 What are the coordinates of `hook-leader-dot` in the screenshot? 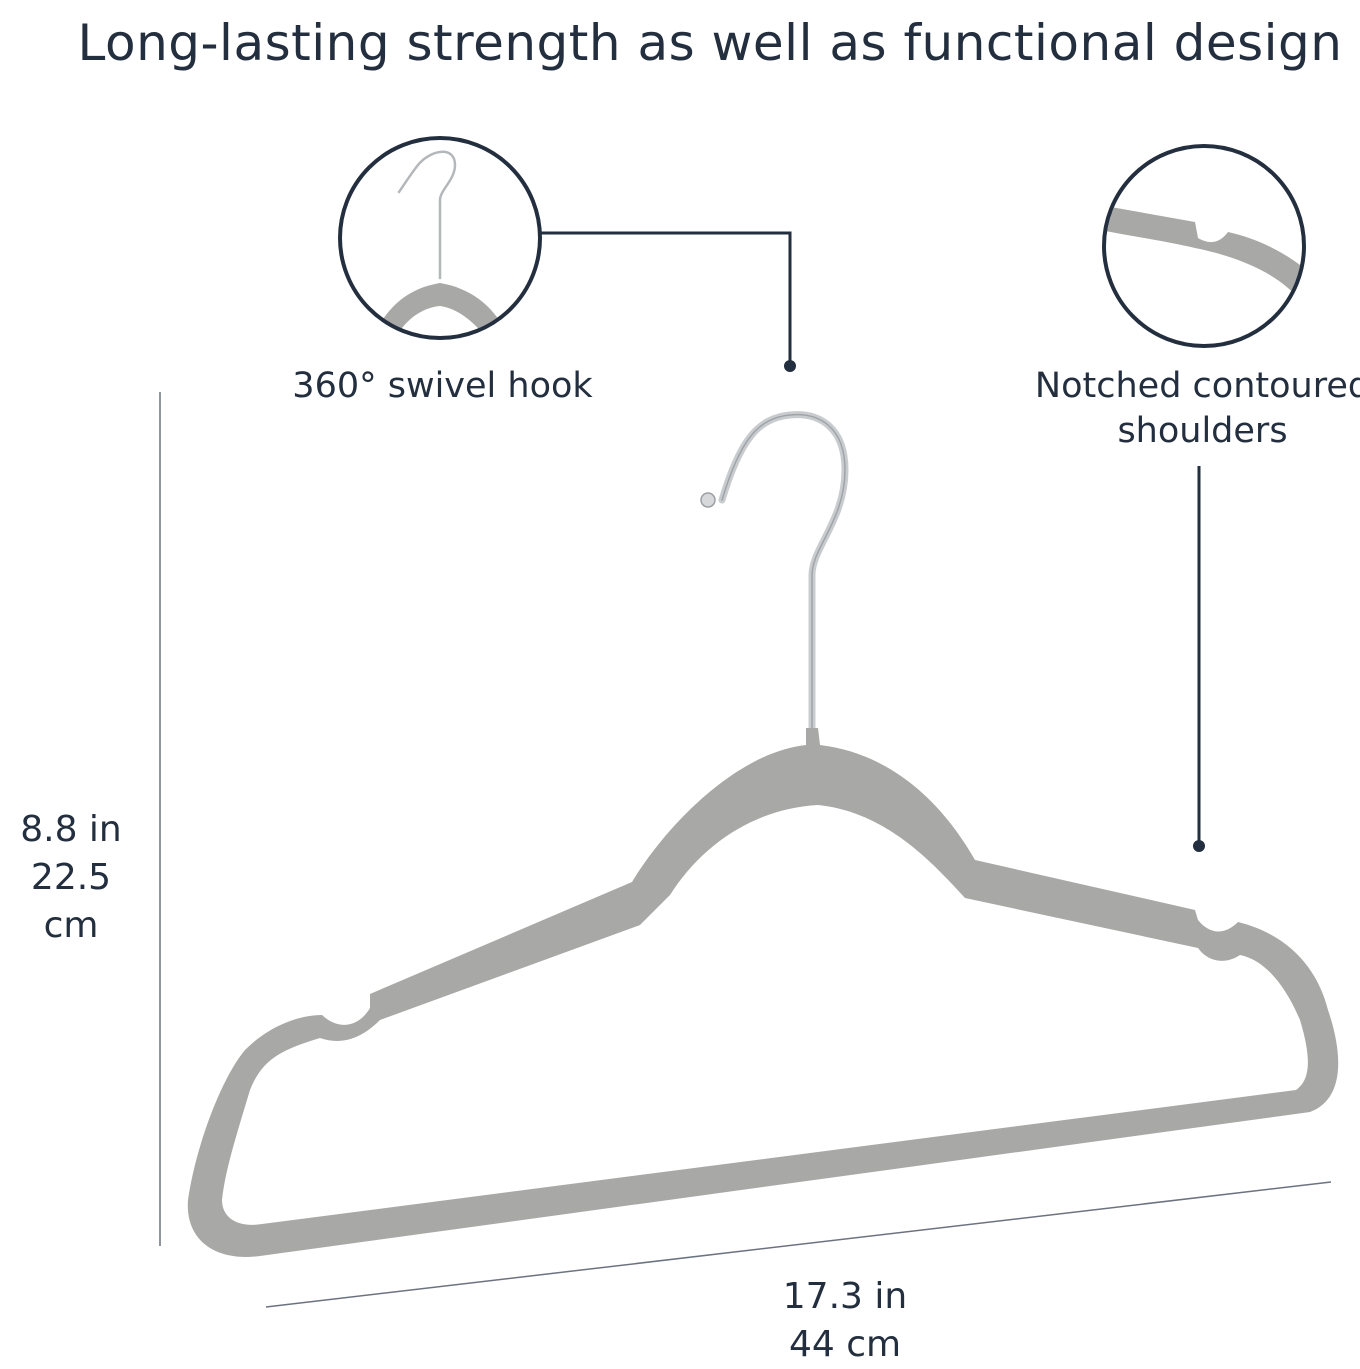 It's located at (790, 366).